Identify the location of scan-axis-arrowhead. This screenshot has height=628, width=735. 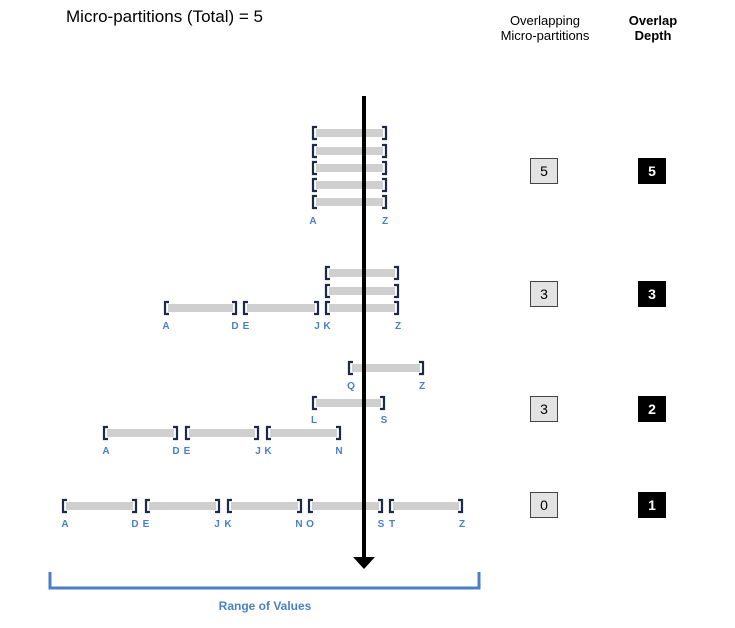
(364, 563).